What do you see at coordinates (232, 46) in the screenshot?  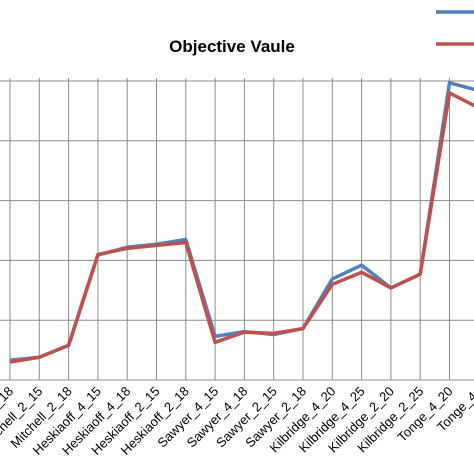 I see `chart-title: Objective Vaule` at bounding box center [232, 46].